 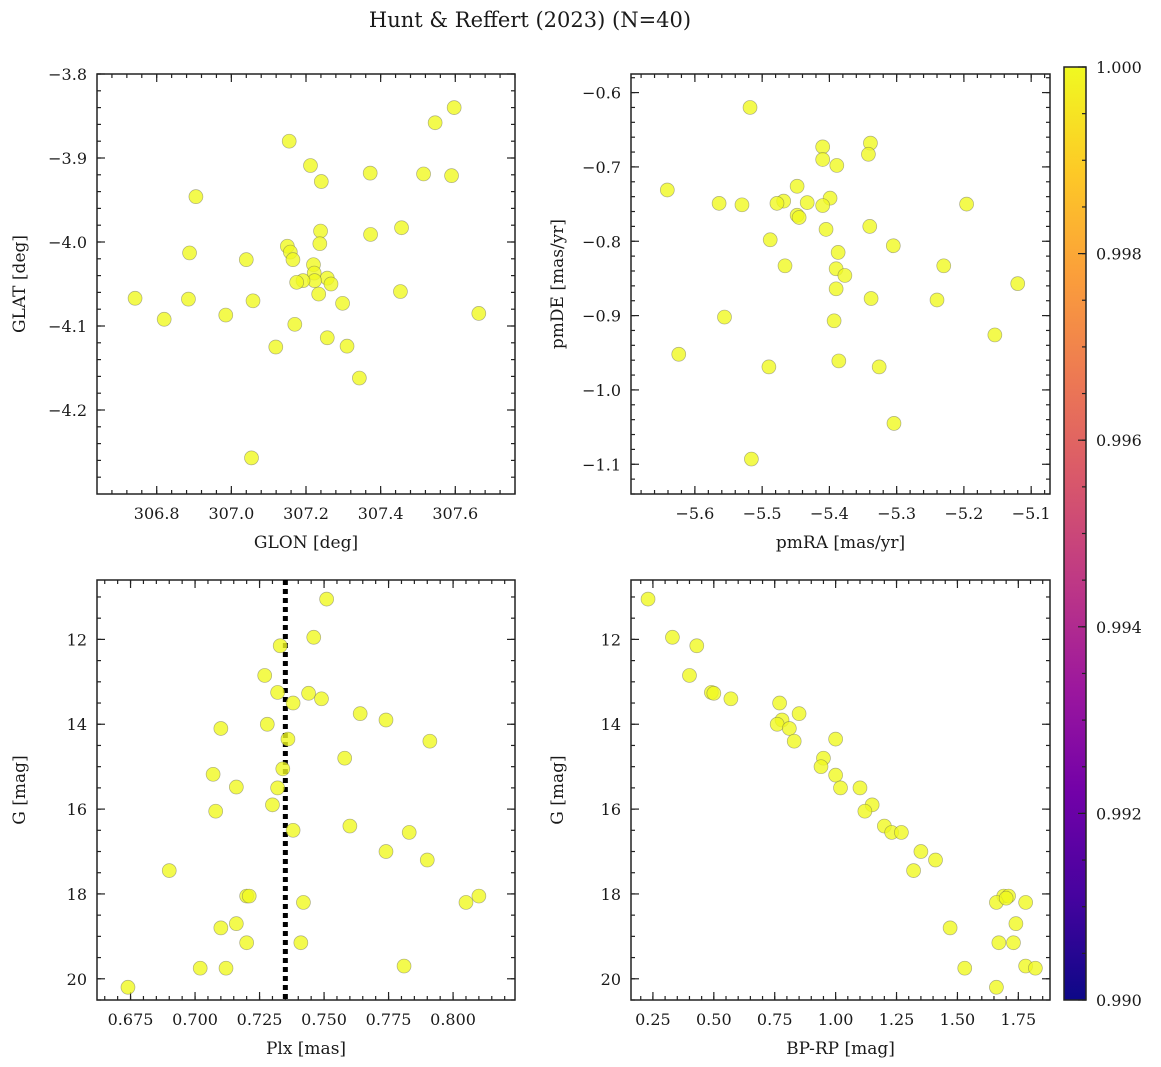 I want to click on y-tick-label: −0.6, so click(x=601, y=93).